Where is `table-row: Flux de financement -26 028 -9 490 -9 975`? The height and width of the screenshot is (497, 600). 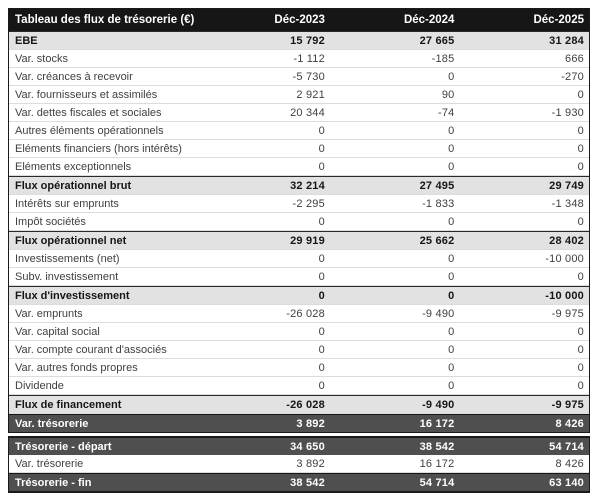 table-row: Flux de financement -26 028 -9 490 -9 975 is located at coordinates (299, 404).